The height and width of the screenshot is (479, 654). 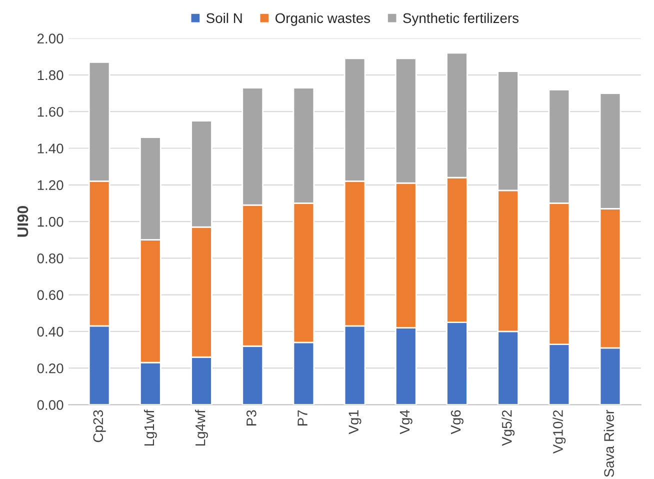 What do you see at coordinates (50, 295) in the screenshot?
I see `y-tick-label: 0.60` at bounding box center [50, 295].